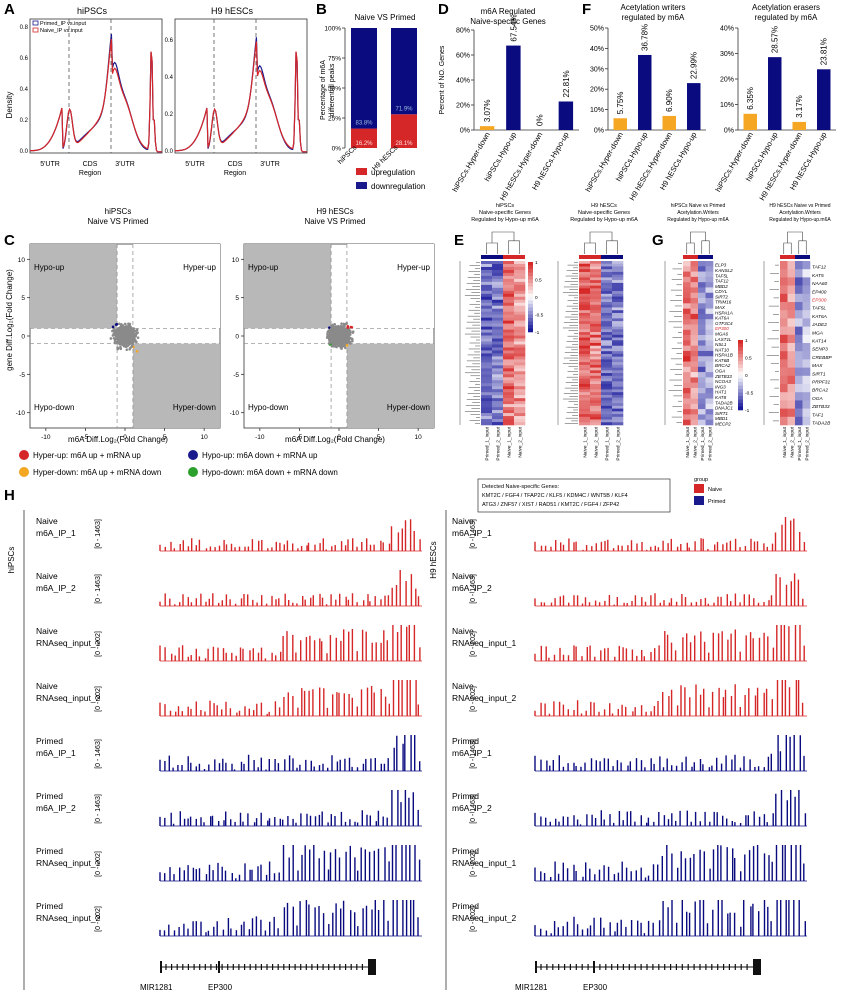 This screenshot has height=1006, width=860. Describe the element at coordinates (118, 211) in the screenshot. I see `panel-c-title-1a: hiPSCs` at that location.